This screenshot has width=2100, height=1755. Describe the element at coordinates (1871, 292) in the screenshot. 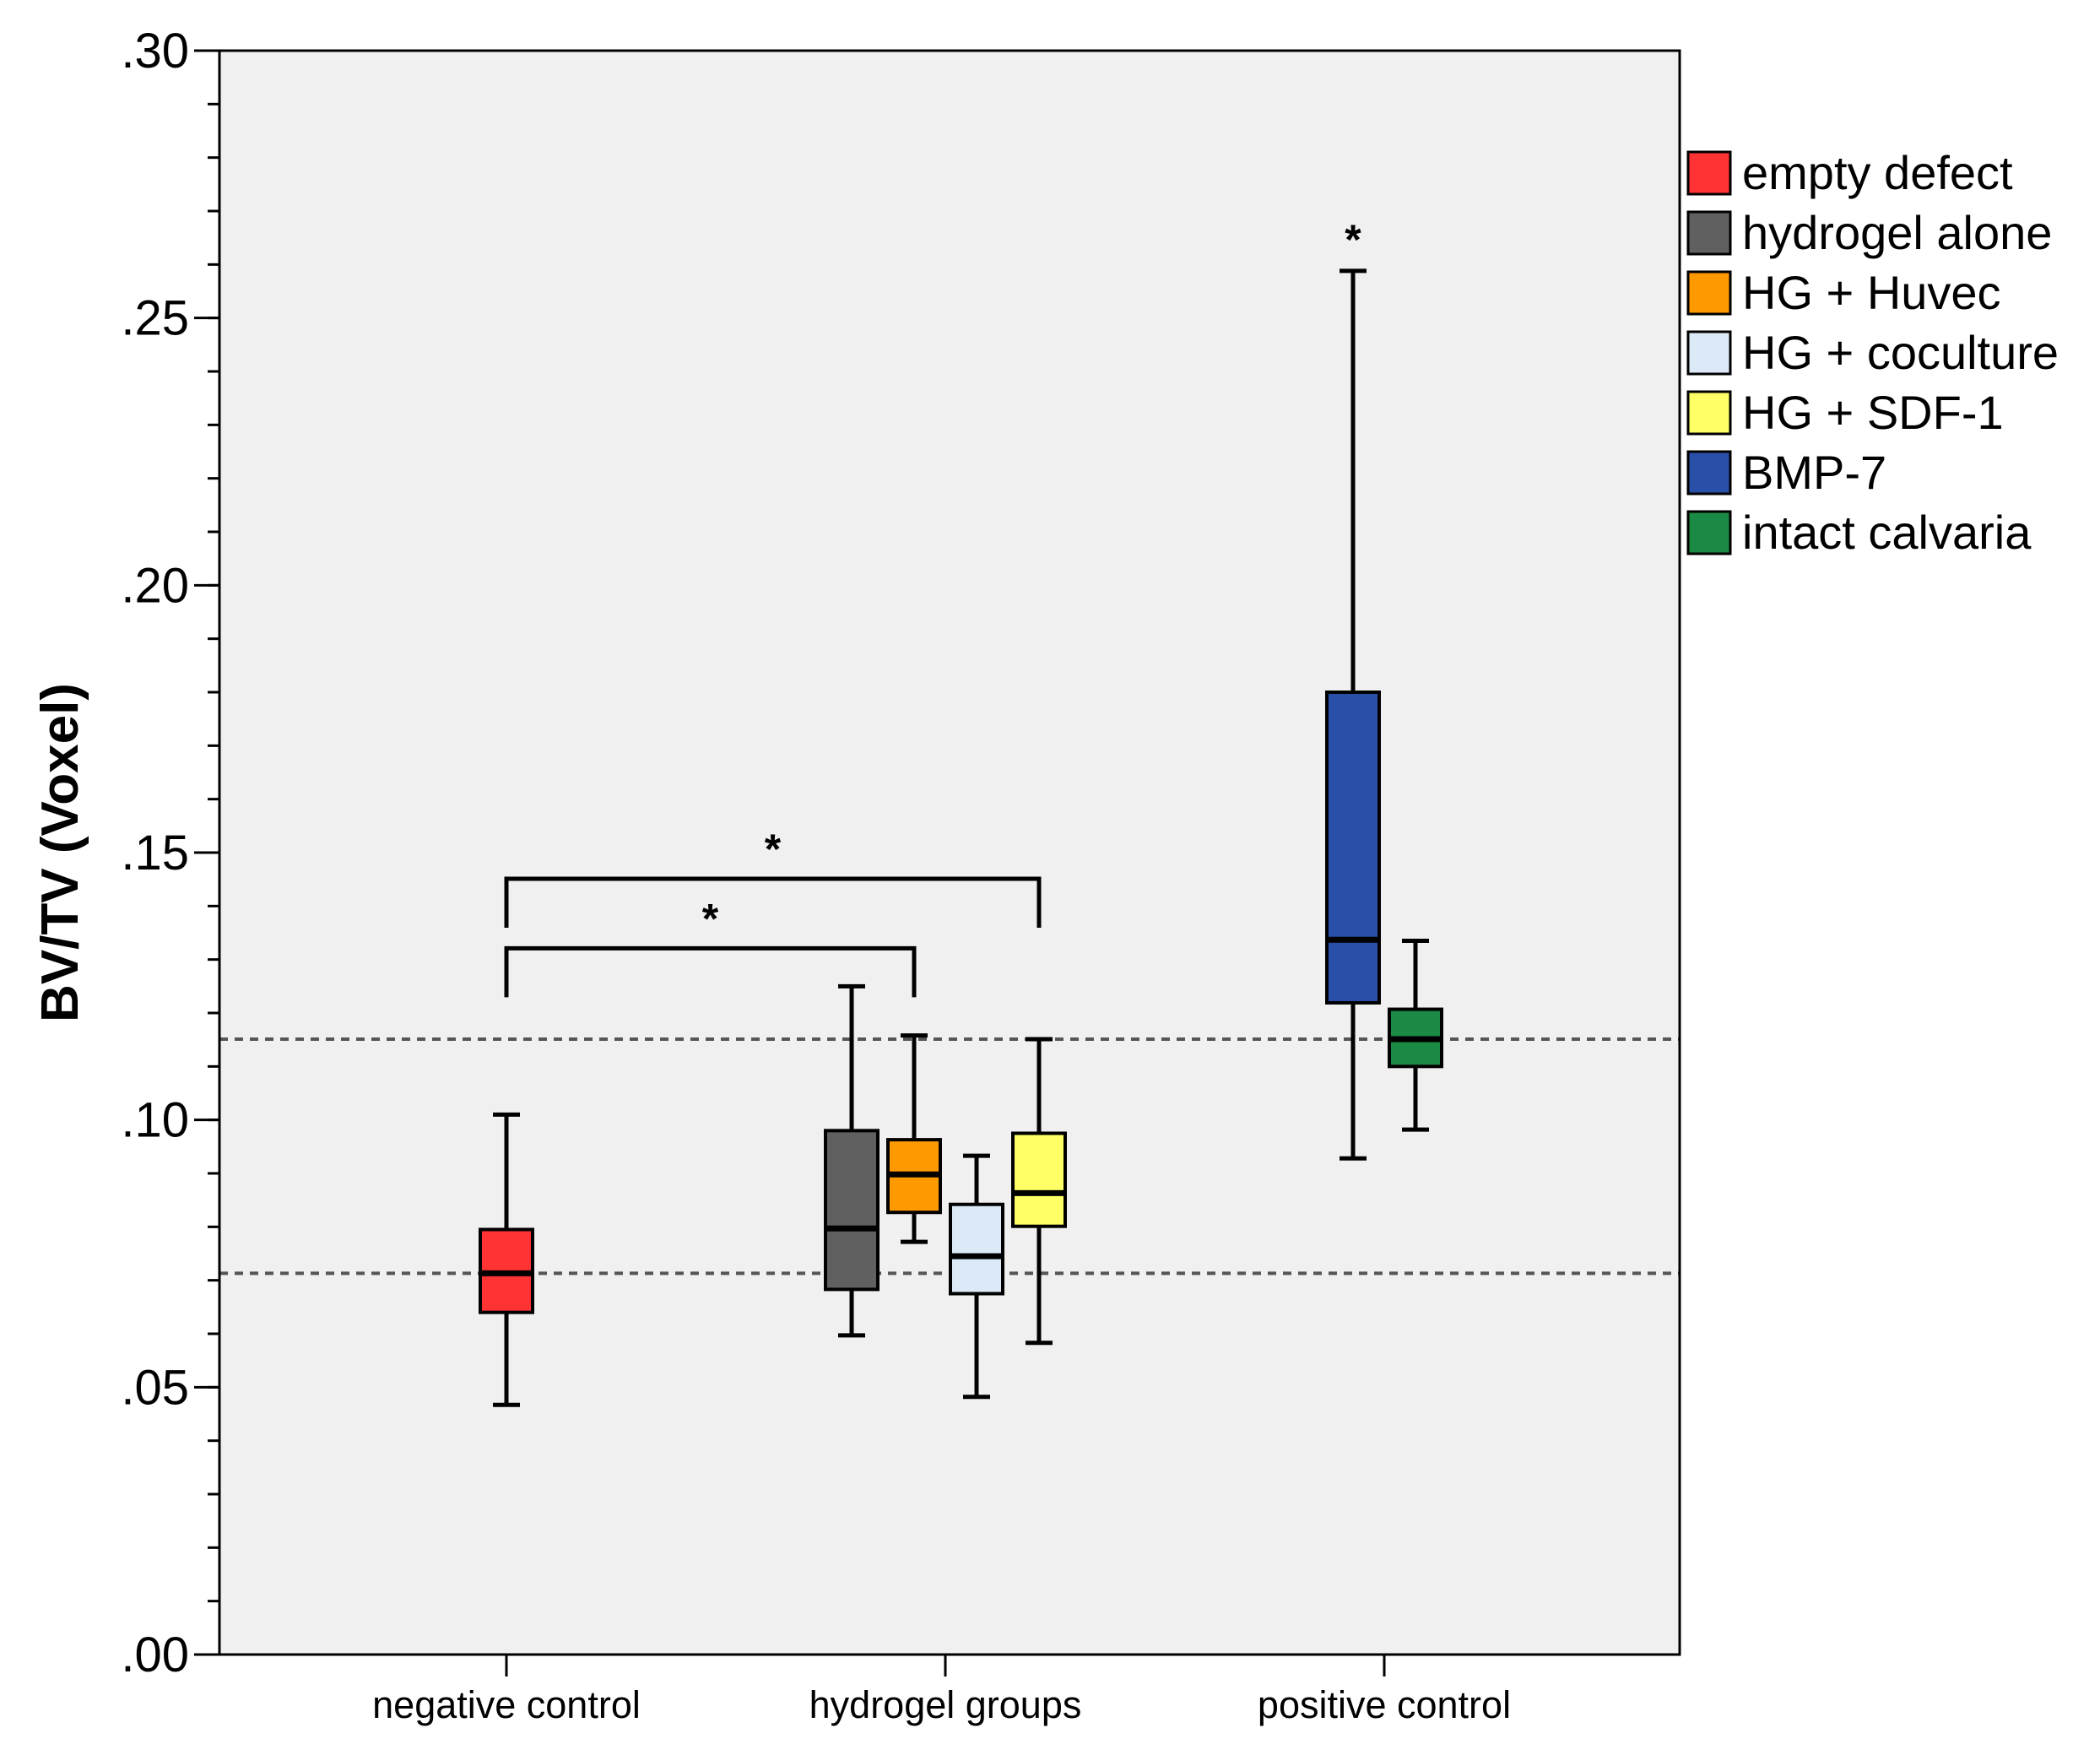

I see `legend-label: HG + Huvec` at that location.